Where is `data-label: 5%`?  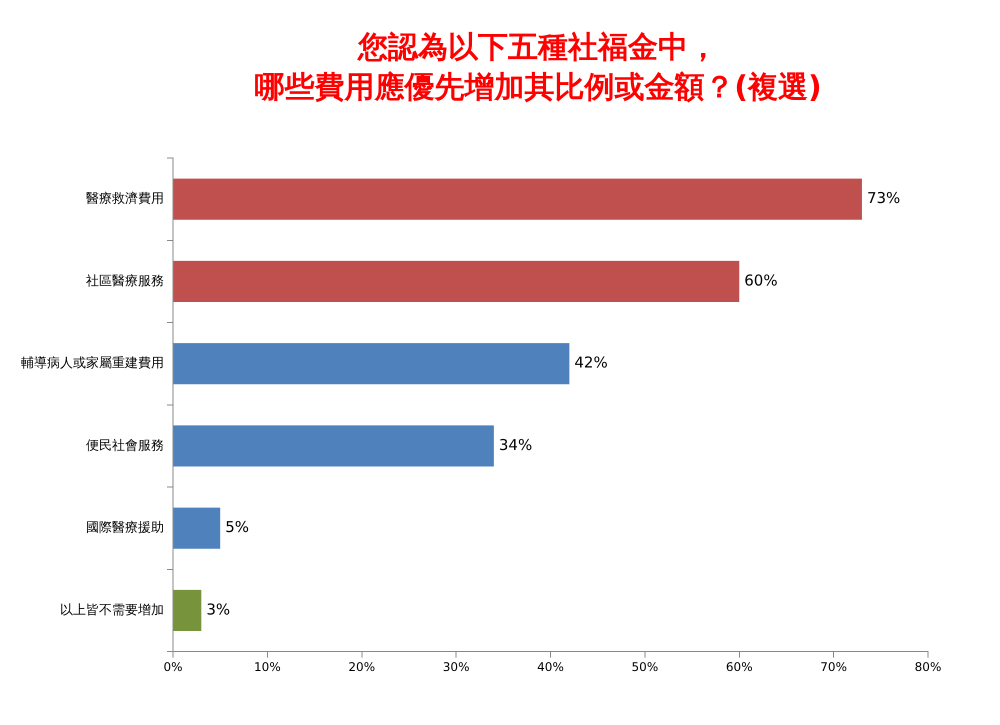
data-label: 5% is located at coordinates (237, 527).